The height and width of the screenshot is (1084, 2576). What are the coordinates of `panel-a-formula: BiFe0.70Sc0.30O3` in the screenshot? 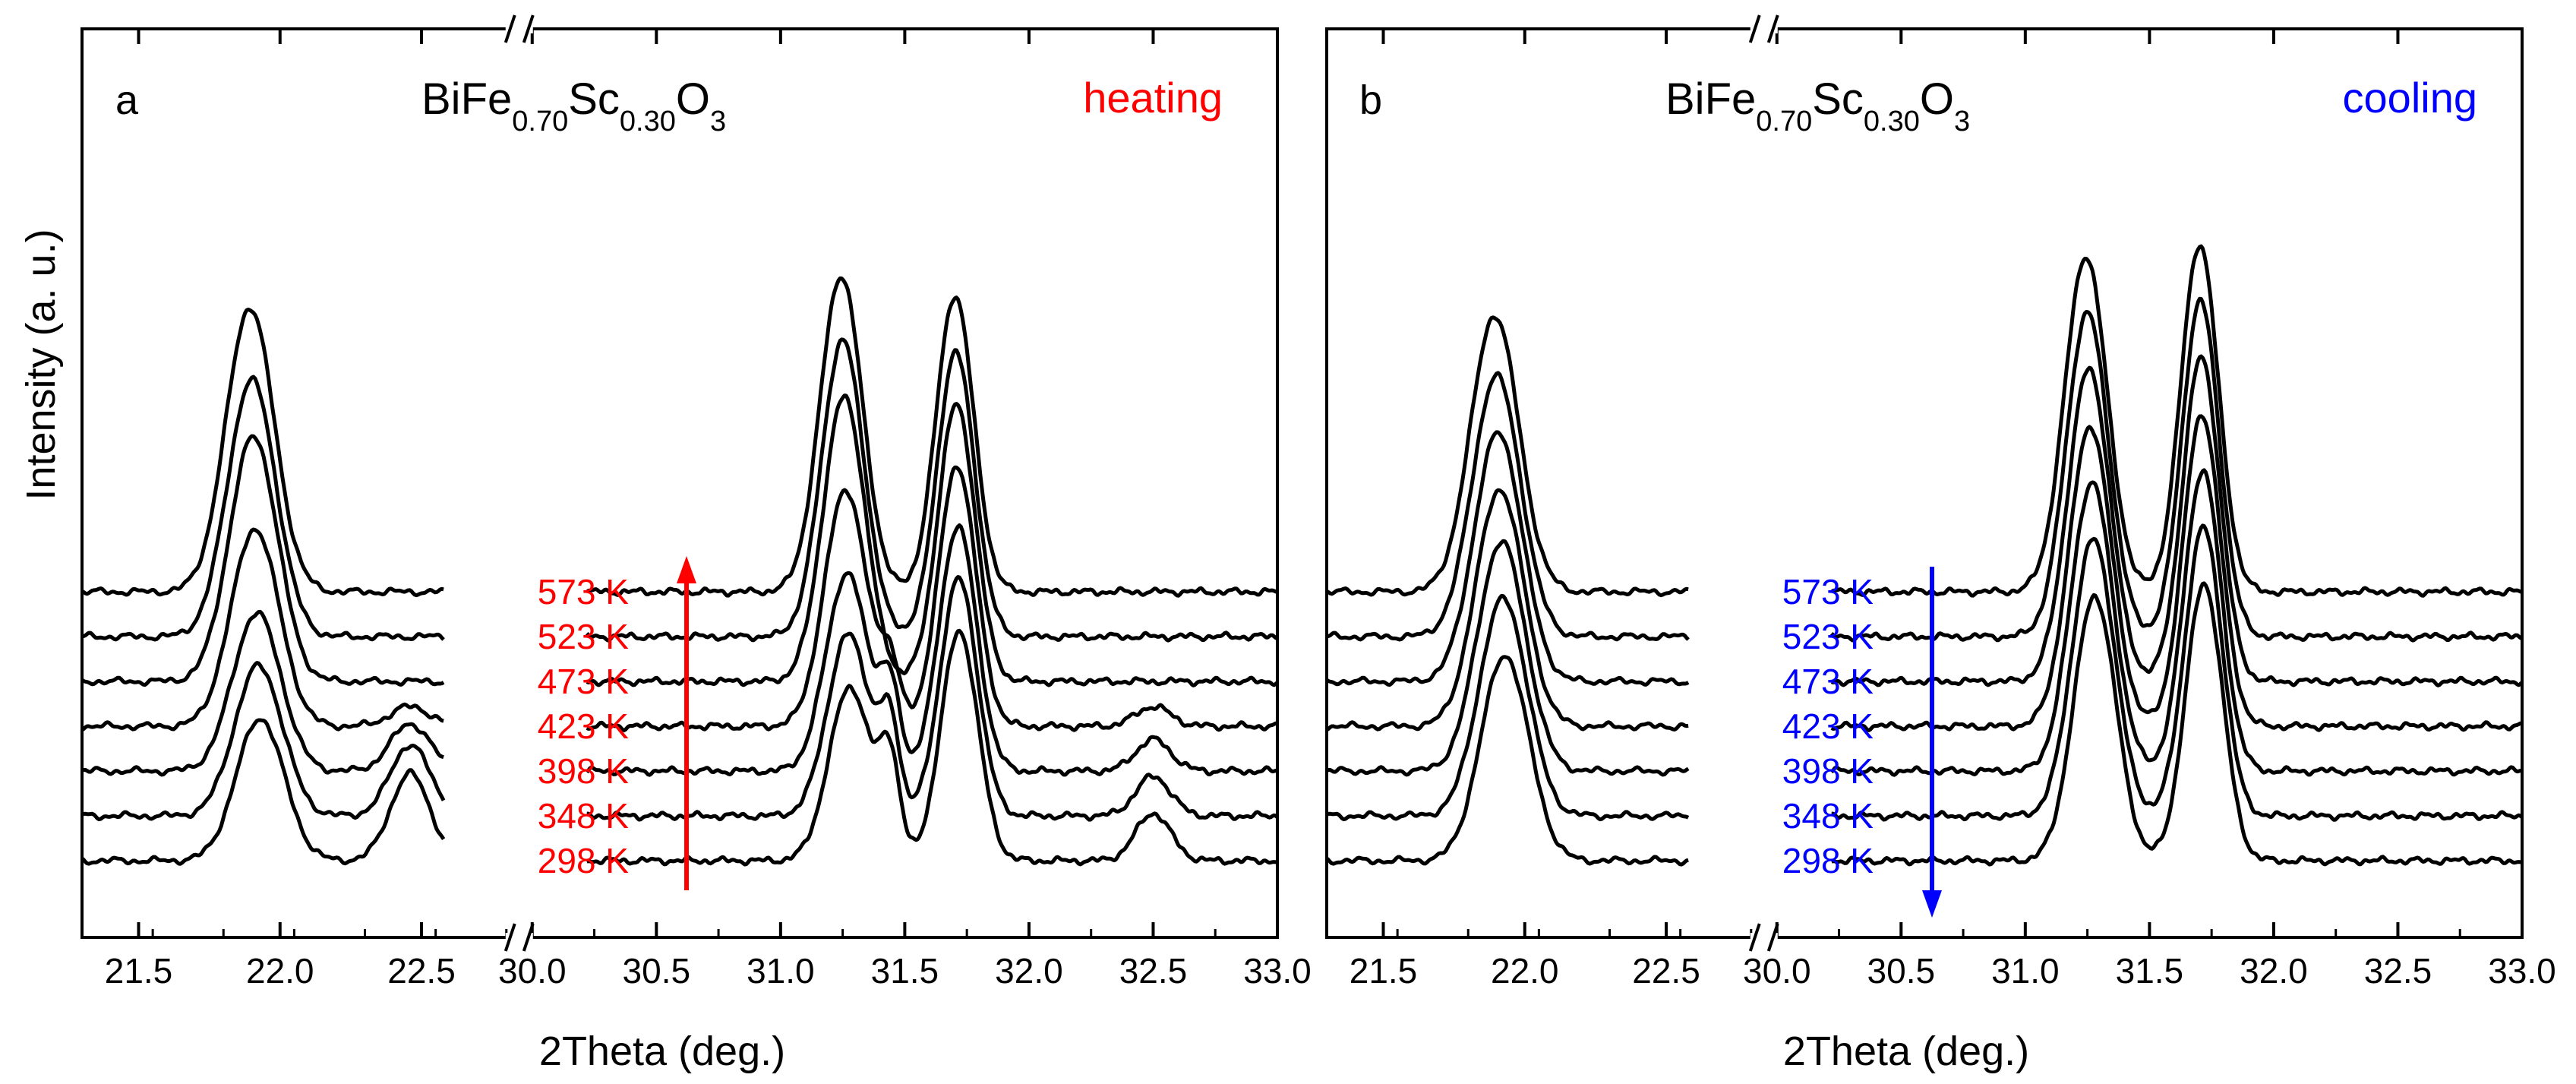 It's located at (573, 105).